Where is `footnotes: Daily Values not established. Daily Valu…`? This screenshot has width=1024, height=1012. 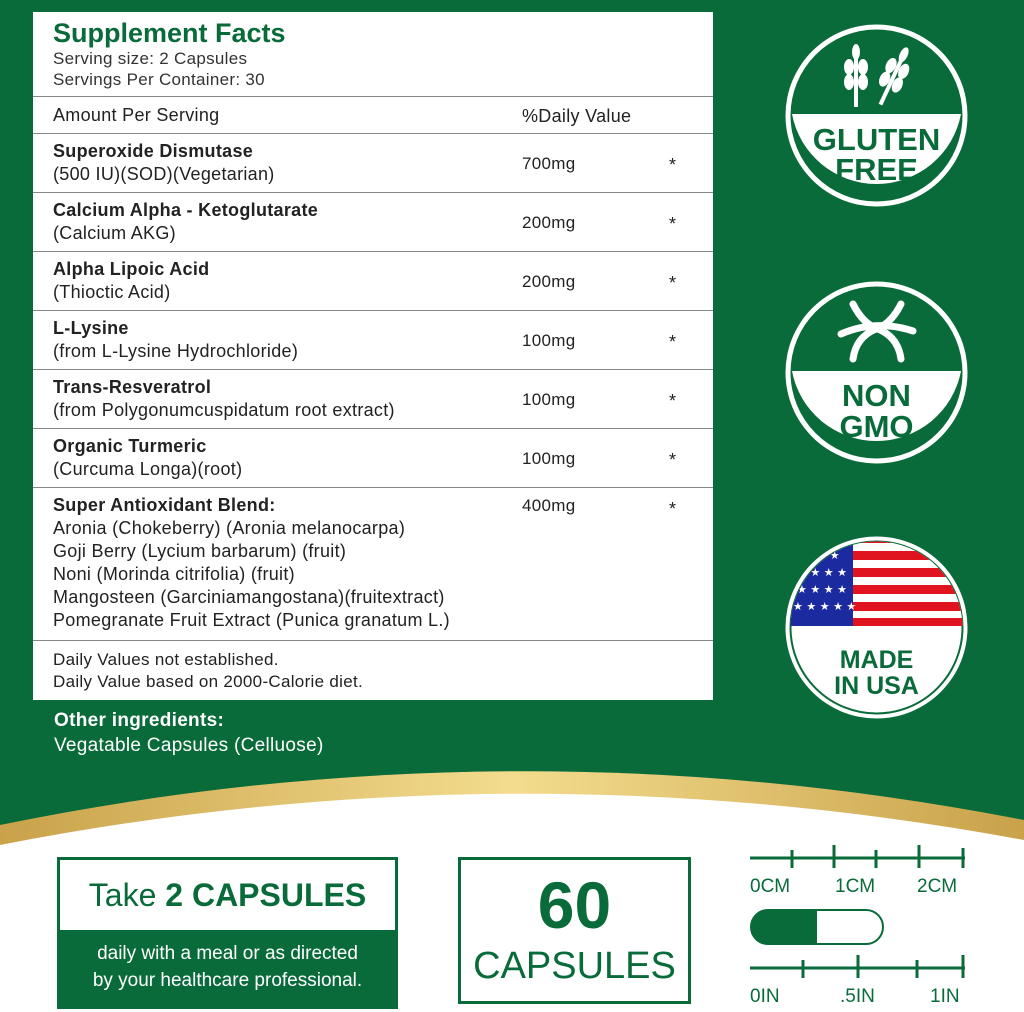
footnotes: Daily Values not established. Daily Valu… is located at coordinates (373, 671).